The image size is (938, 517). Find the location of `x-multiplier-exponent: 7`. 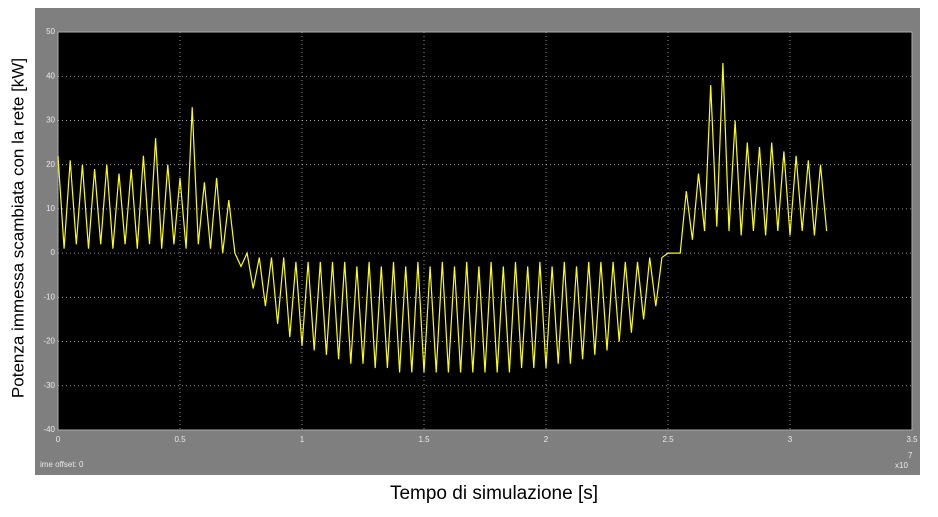

x-multiplier-exponent: 7 is located at coordinates (910, 455).